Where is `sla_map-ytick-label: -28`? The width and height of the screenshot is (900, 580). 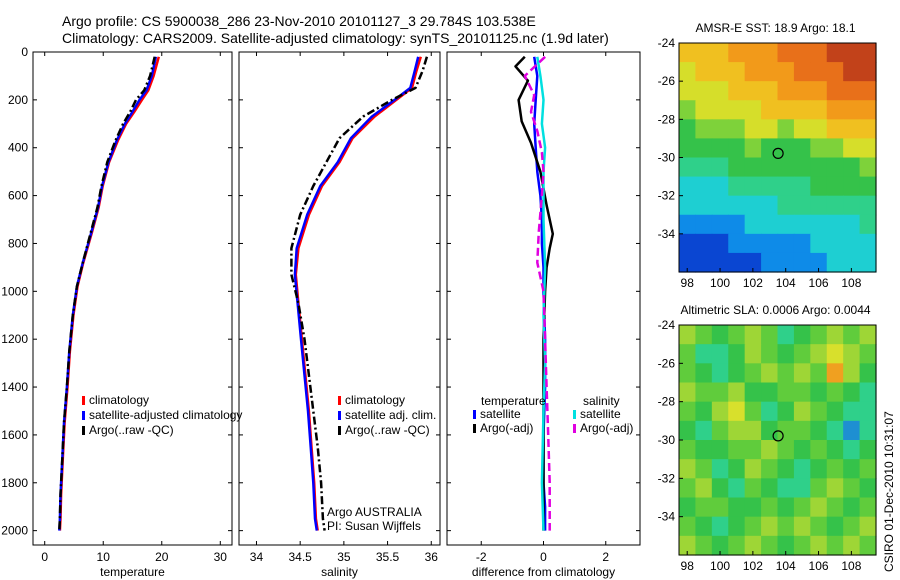
sla_map-ytick-label: -28 is located at coordinates (667, 402).